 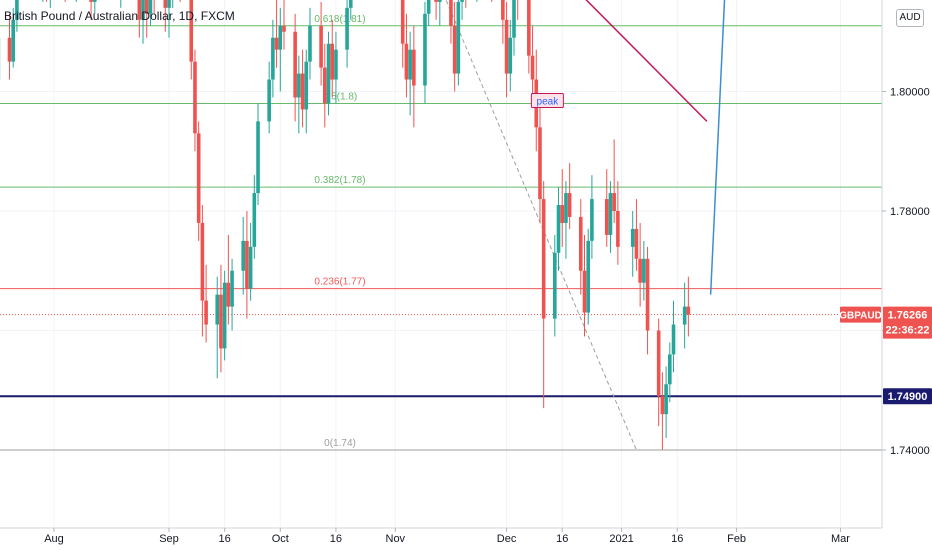 I want to click on annotation-text: peak, so click(x=548, y=101).